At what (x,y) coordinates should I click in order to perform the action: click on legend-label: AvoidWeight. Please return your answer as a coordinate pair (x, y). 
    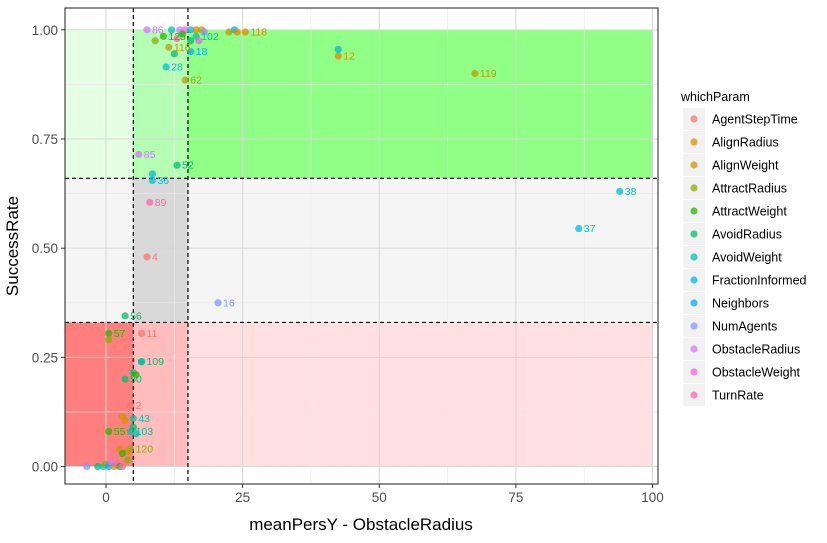
    Looking at the image, I should click on (747, 258).